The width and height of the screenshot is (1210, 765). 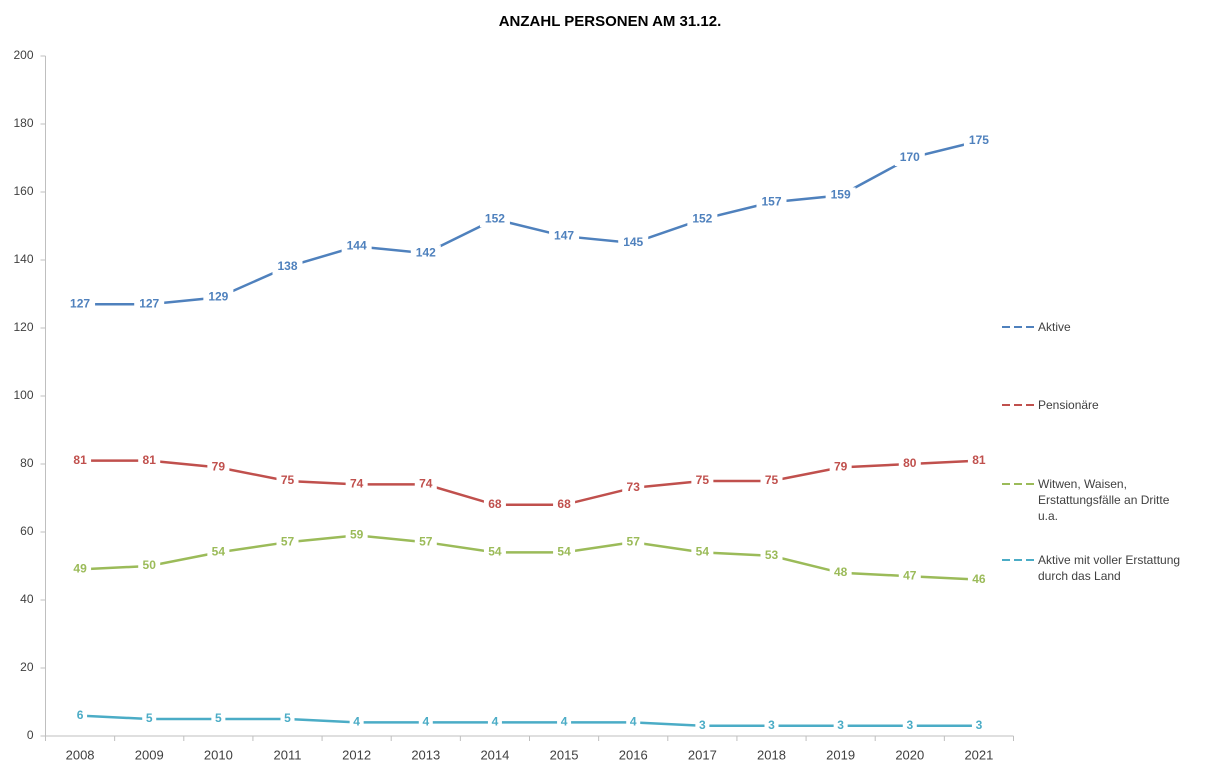 I want to click on data-label: 48, so click(x=841, y=572).